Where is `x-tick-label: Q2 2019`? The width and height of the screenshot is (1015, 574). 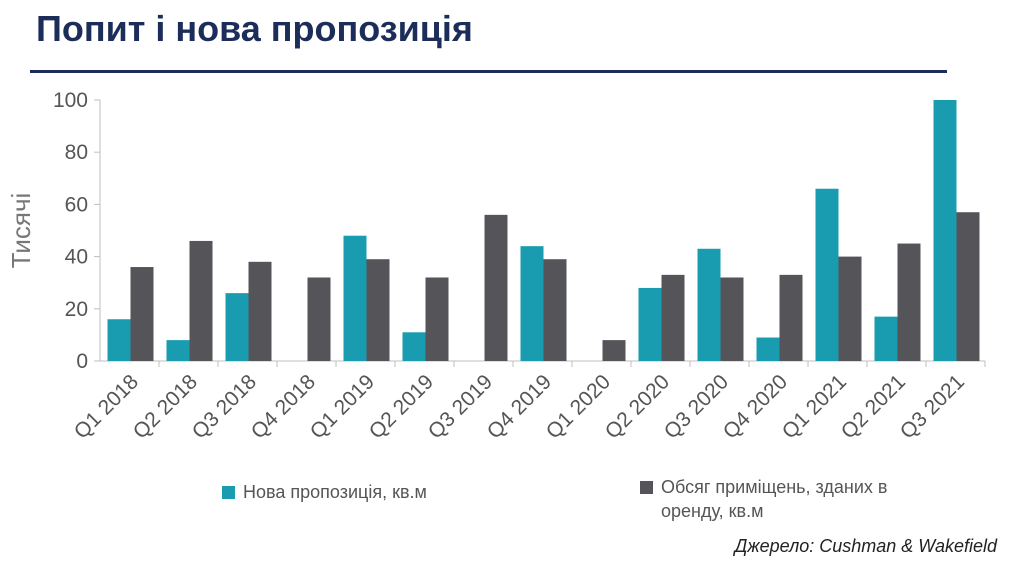 x-tick-label: Q2 2019 is located at coordinates (401, 406).